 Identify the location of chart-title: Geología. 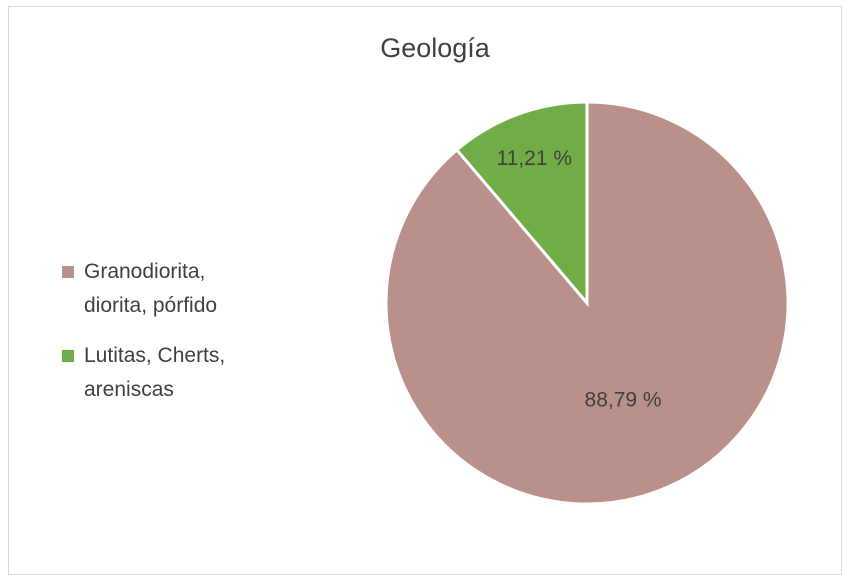
(435, 48).